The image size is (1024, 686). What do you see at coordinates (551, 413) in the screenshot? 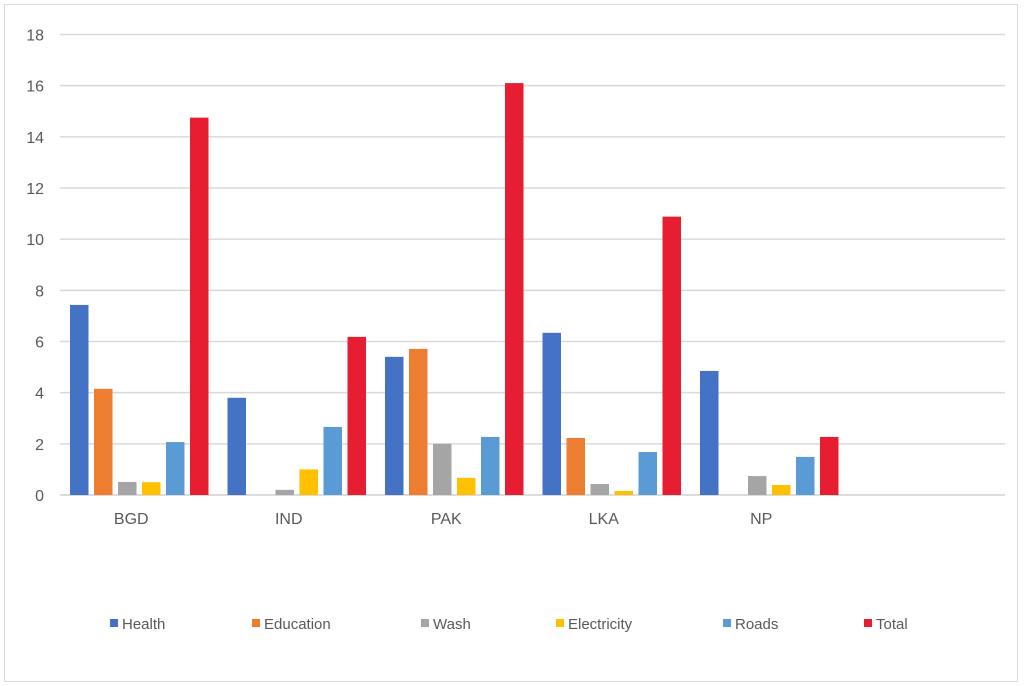
I see `bar-health-lka` at bounding box center [551, 413].